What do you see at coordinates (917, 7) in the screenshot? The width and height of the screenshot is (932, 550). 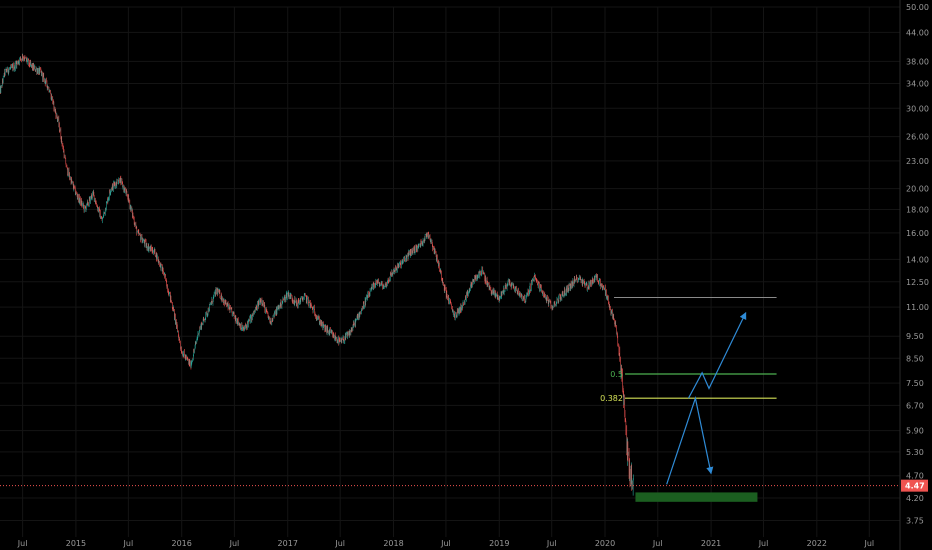 I see `y-tick-label: 50.00` at bounding box center [917, 7].